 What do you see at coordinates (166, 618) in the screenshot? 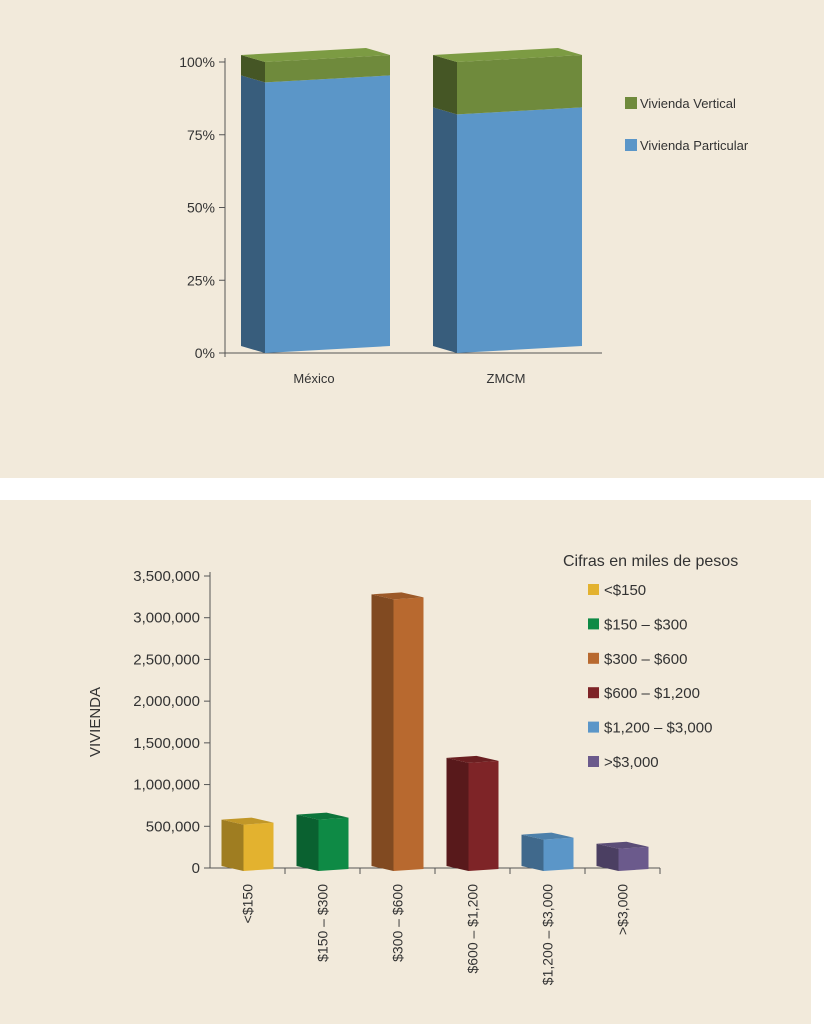
I see `y-tick-label: 3,000,000` at bounding box center [166, 618].